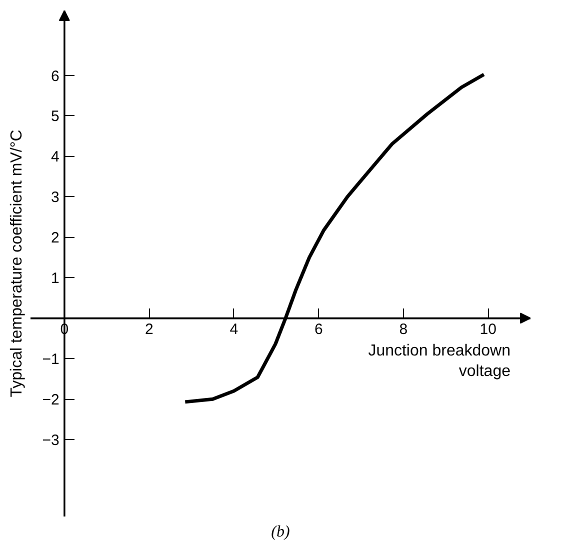 This screenshot has height=559, width=567. What do you see at coordinates (51, 359) in the screenshot?
I see `y-tick-label: −1` at bounding box center [51, 359].